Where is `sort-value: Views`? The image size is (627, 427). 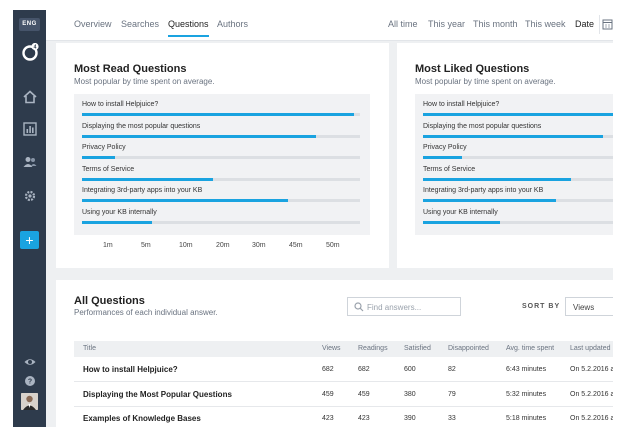 sort-value: Views is located at coordinates (584, 307).